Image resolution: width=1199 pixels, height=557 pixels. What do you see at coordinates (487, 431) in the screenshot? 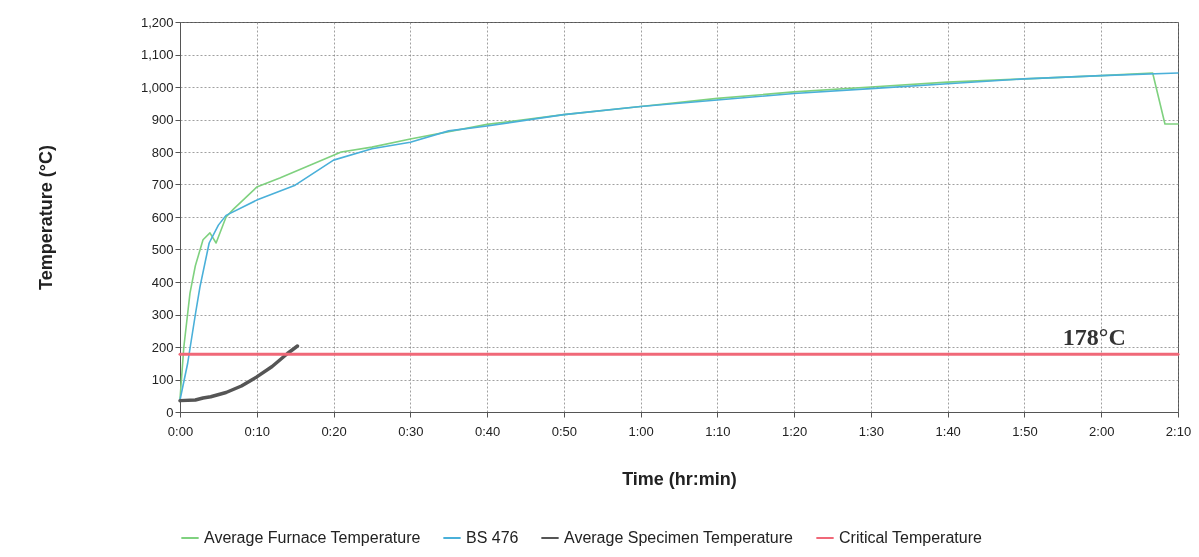
I see `x-tick-label: 0:40` at bounding box center [487, 431].